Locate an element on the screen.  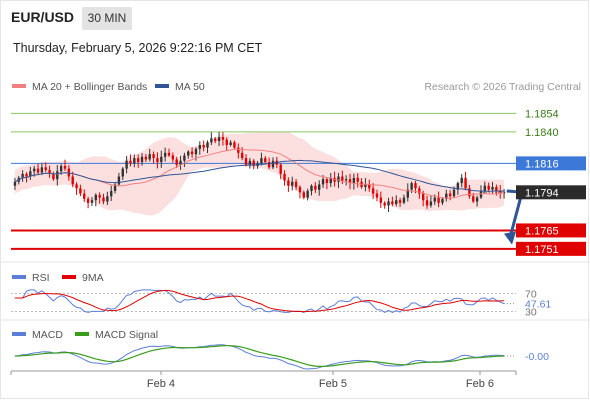
timeframe-badge: 30 MIN is located at coordinates (107, 18).